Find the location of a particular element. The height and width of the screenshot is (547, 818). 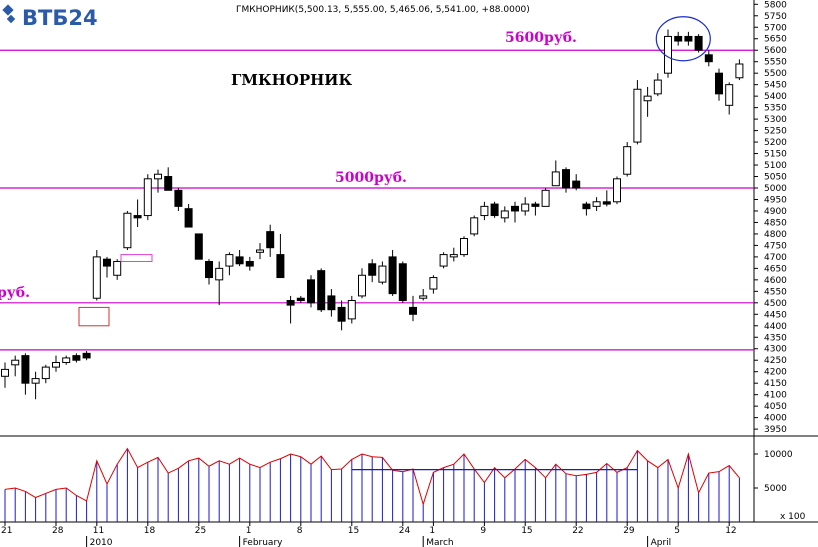

date-tick-label: 24 is located at coordinates (405, 531).